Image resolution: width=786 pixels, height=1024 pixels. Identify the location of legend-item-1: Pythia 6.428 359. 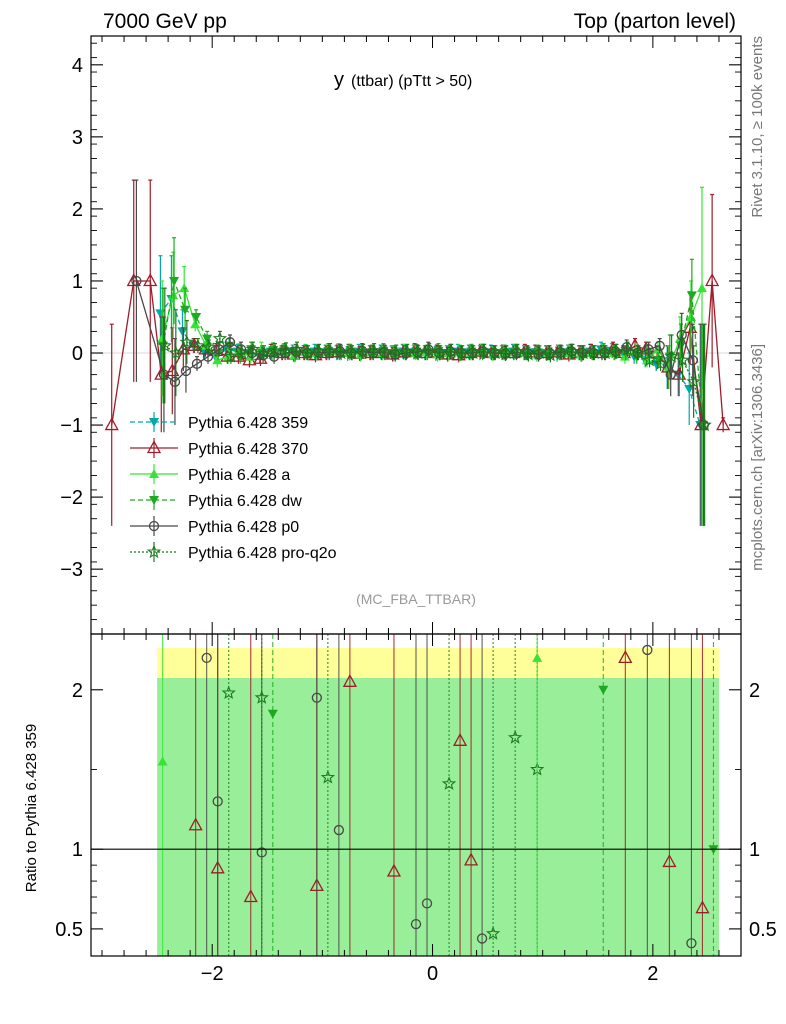
(219, 422).